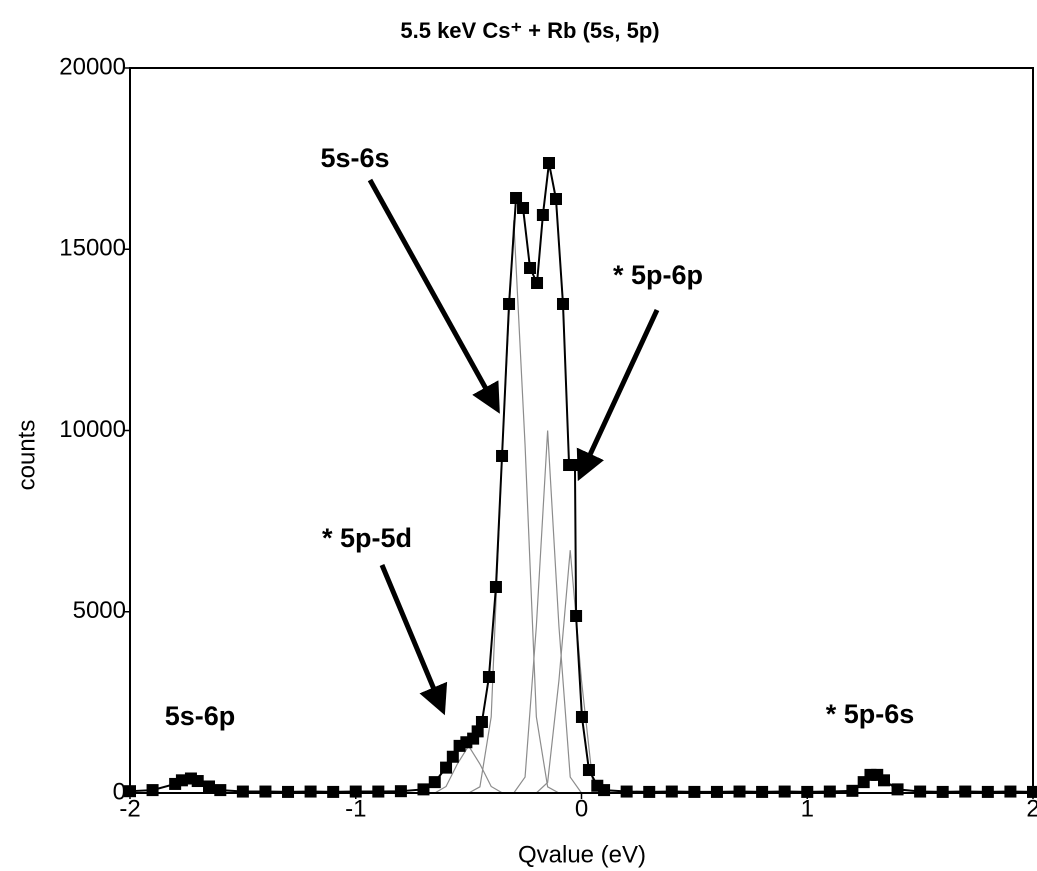 The height and width of the screenshot is (871, 1037). Describe the element at coordinates (582, 854) in the screenshot. I see `x-axis-label: Qvalue (eV)` at that location.